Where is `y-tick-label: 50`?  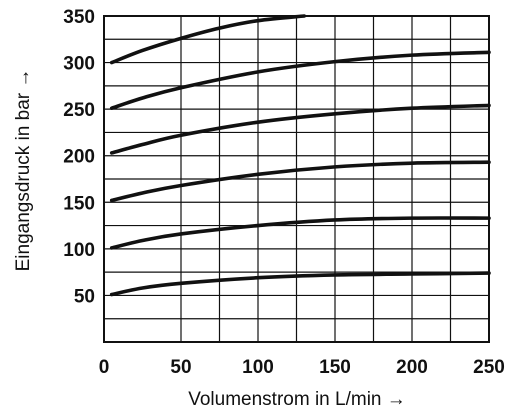 y-tick-label: 50 is located at coordinates (84, 296).